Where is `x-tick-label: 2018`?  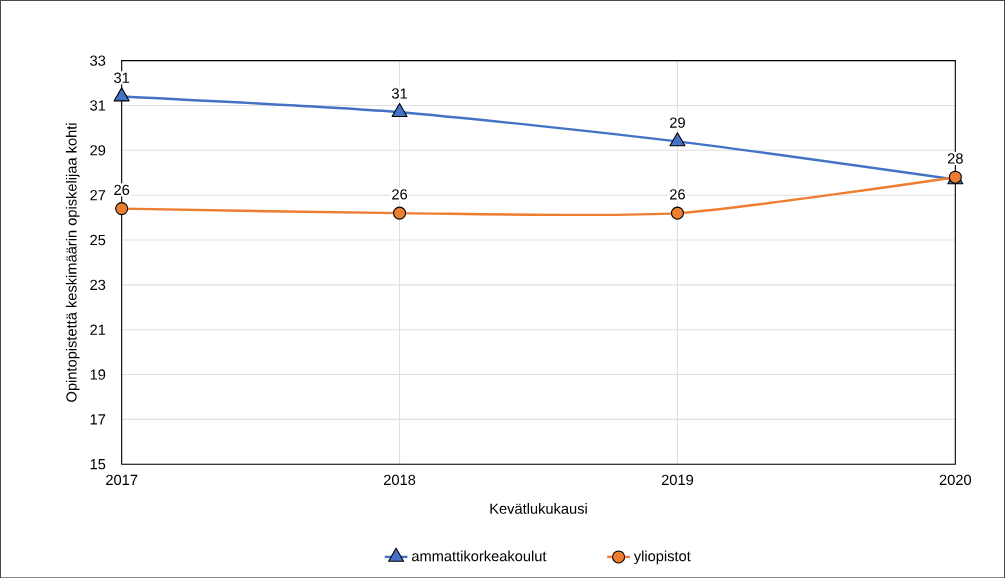
x-tick-label: 2018 is located at coordinates (399, 479).